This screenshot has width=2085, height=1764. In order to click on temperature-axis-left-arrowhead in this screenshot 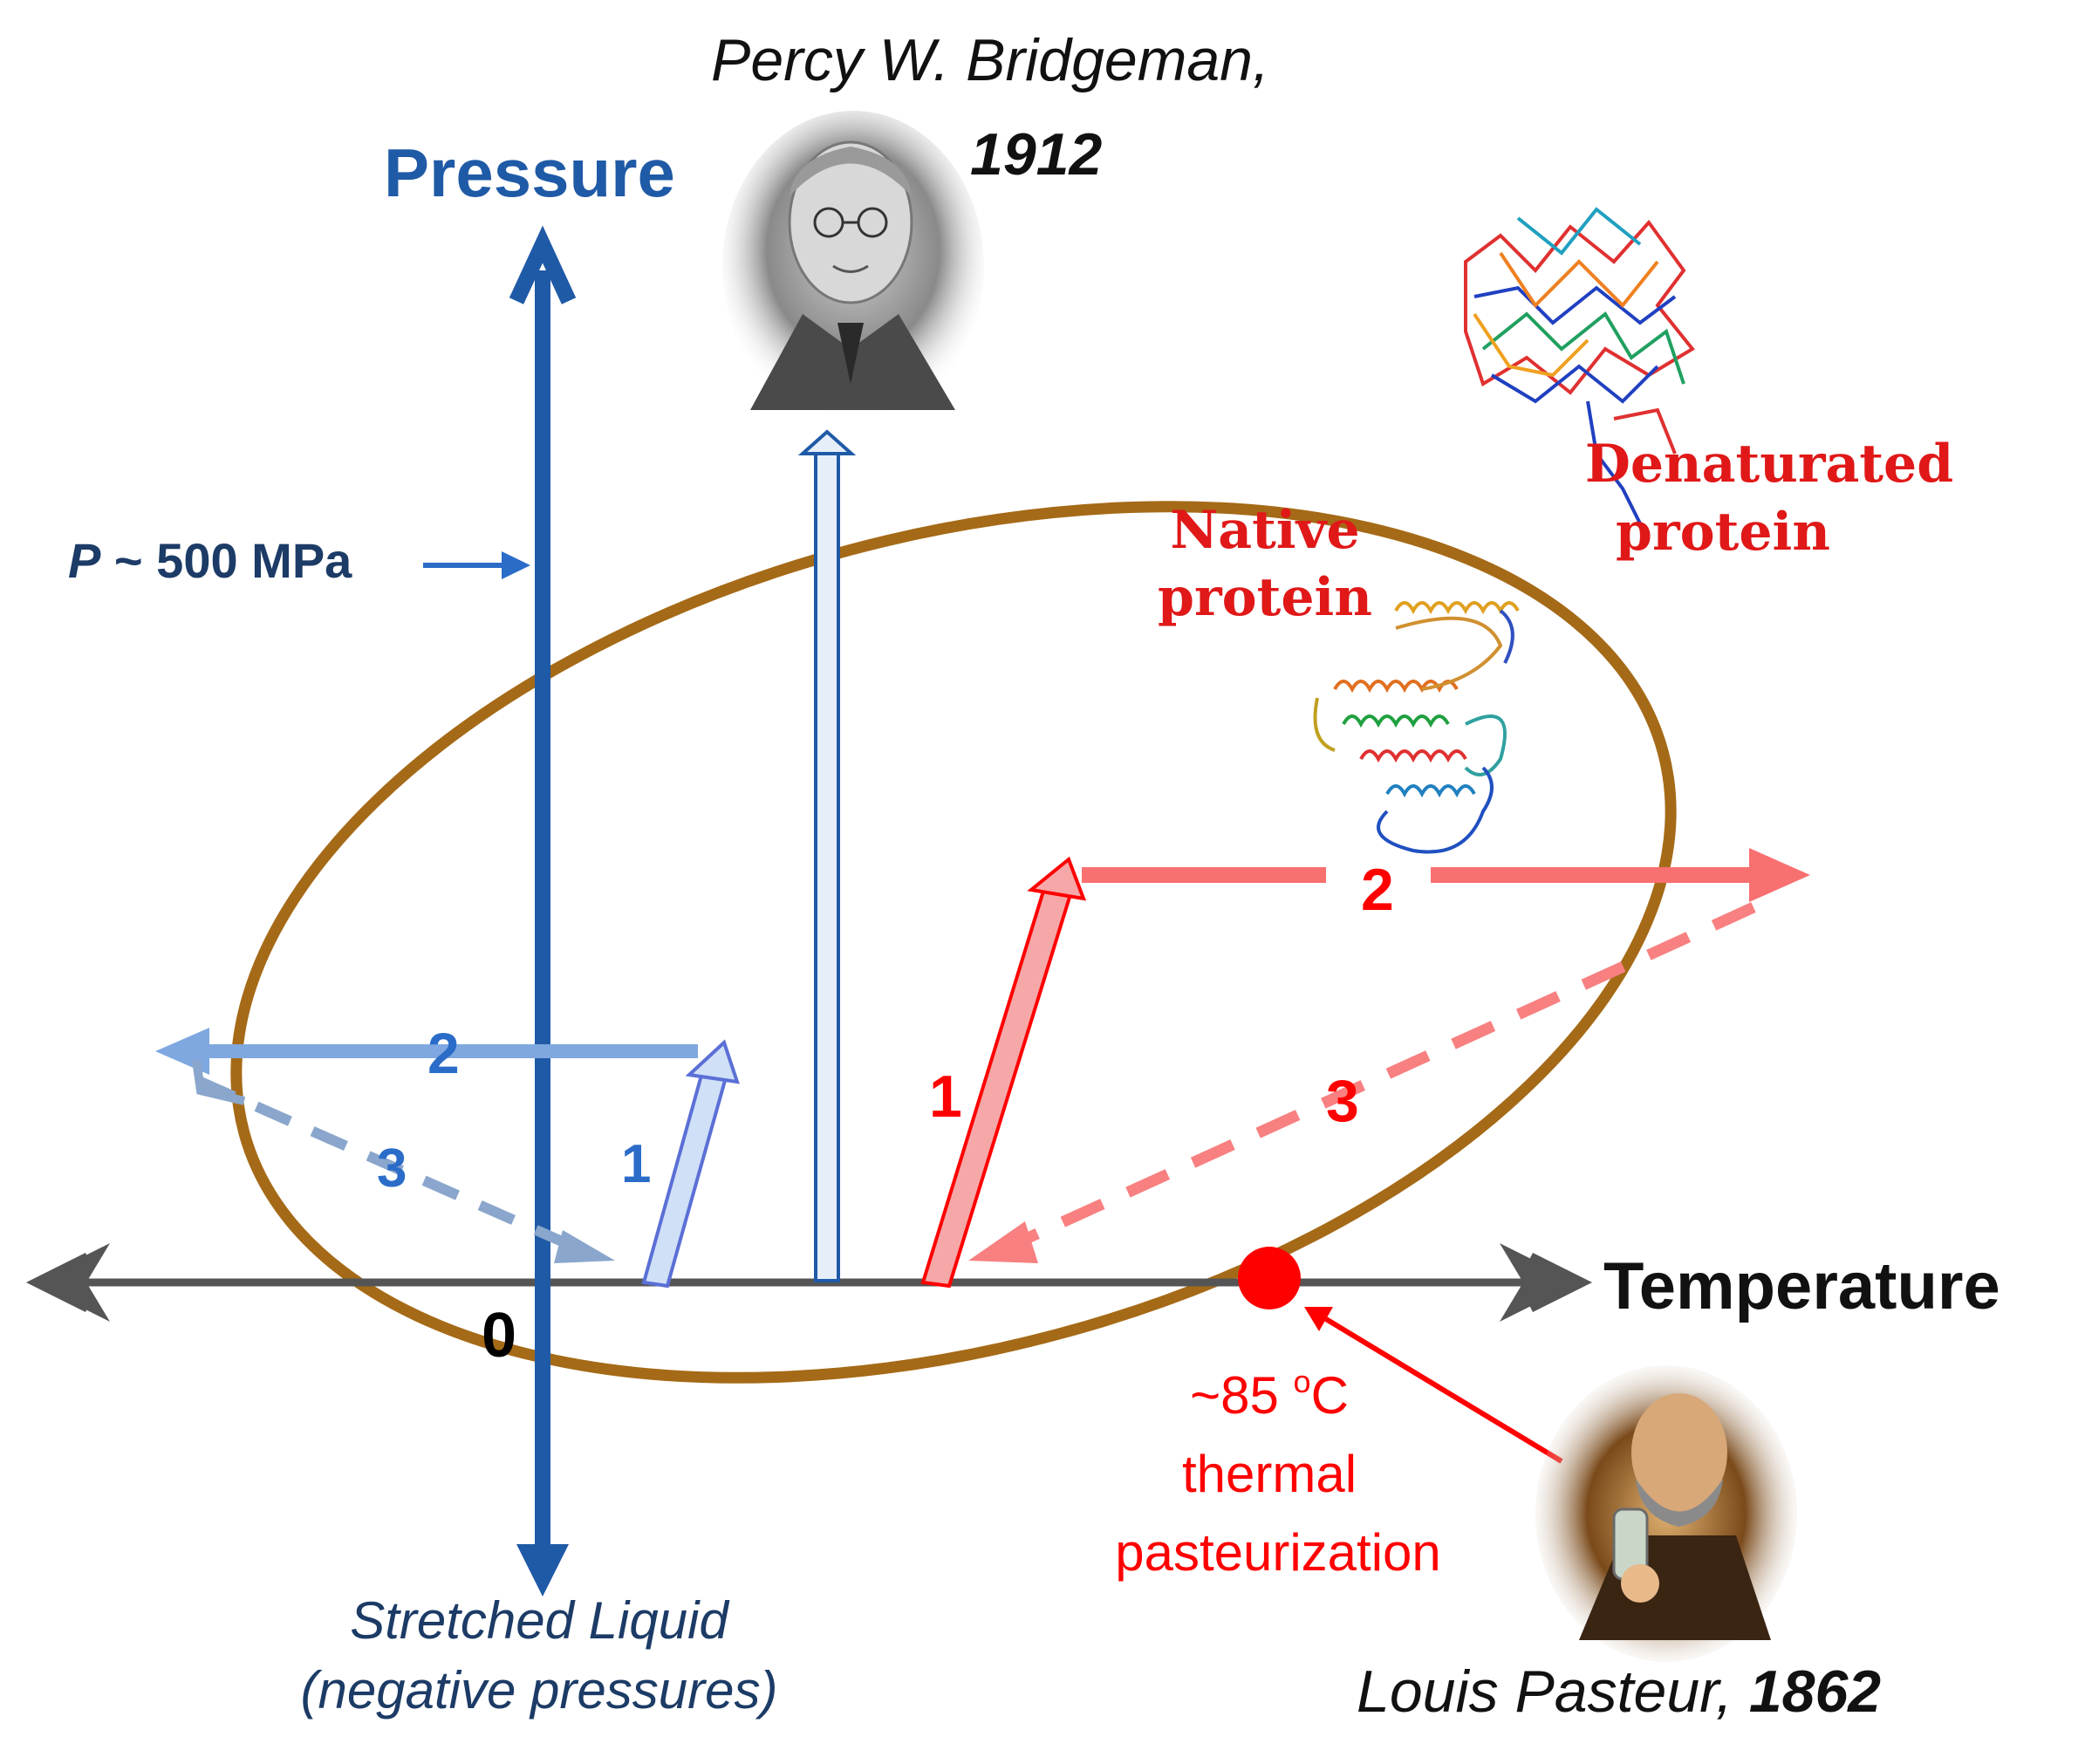, I will do `click(57, 1283)`.